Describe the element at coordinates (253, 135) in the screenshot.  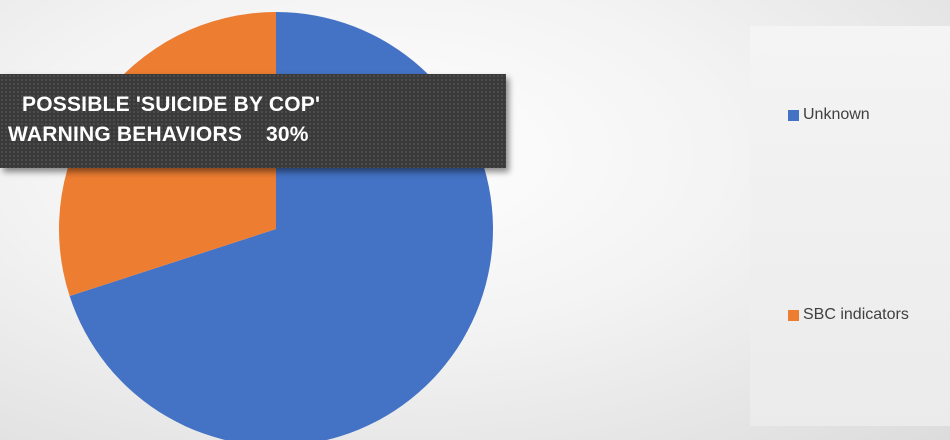
I see `callout-category-line-2: WARNING BEHAVIORS 30%` at that location.